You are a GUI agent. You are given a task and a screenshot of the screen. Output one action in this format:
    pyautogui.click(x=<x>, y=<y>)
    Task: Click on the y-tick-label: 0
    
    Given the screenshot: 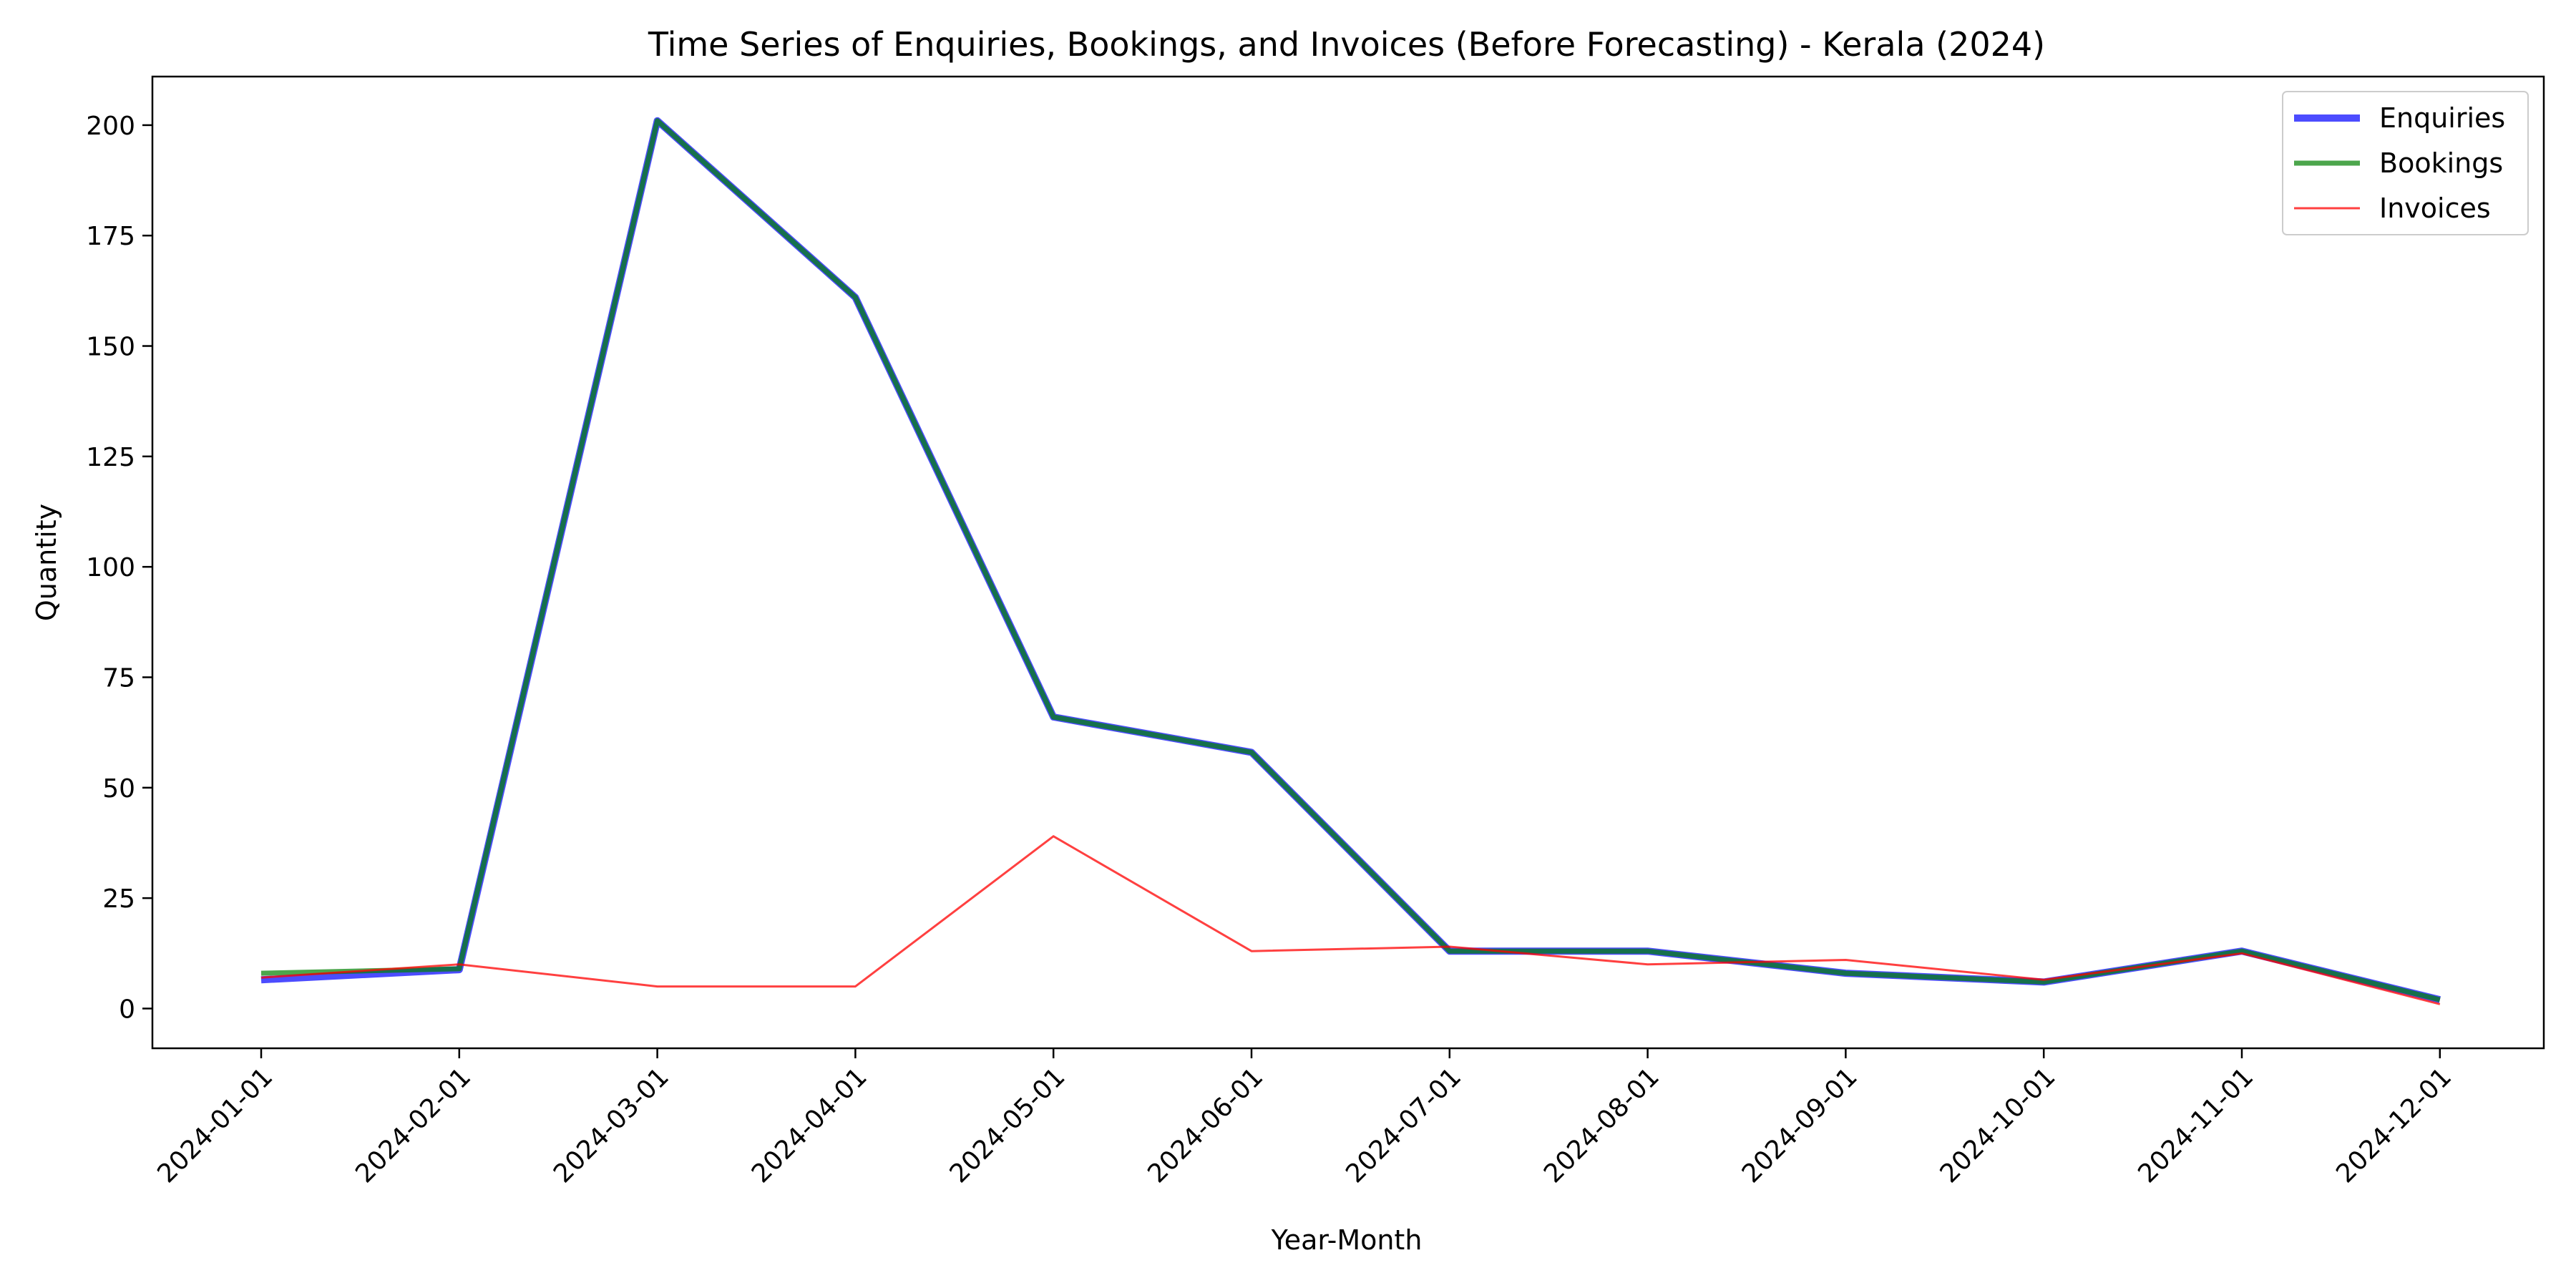 What is the action you would take?
    pyautogui.click(x=127, y=1009)
    